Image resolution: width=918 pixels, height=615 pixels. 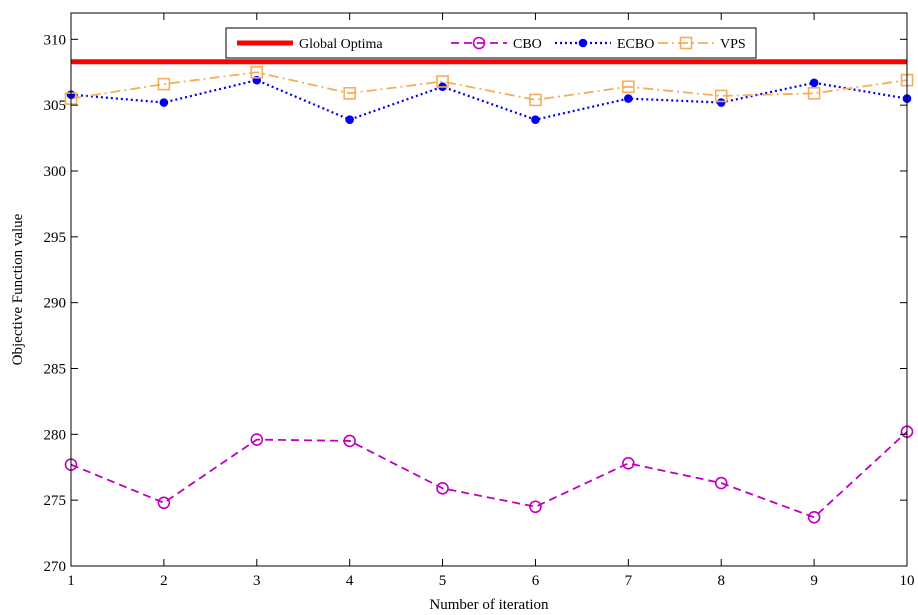 I want to click on legend-label: CBO, so click(x=527, y=44).